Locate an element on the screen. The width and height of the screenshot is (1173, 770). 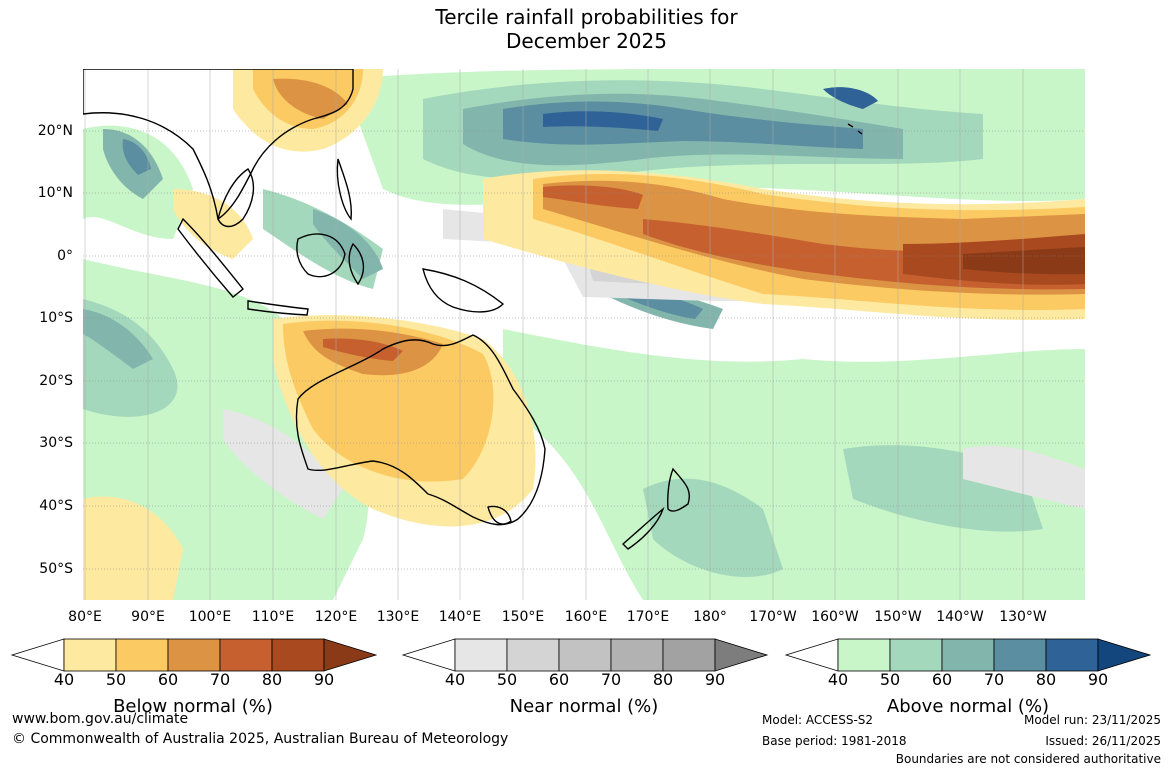
longitude-label: 140°W is located at coordinates (960, 617).